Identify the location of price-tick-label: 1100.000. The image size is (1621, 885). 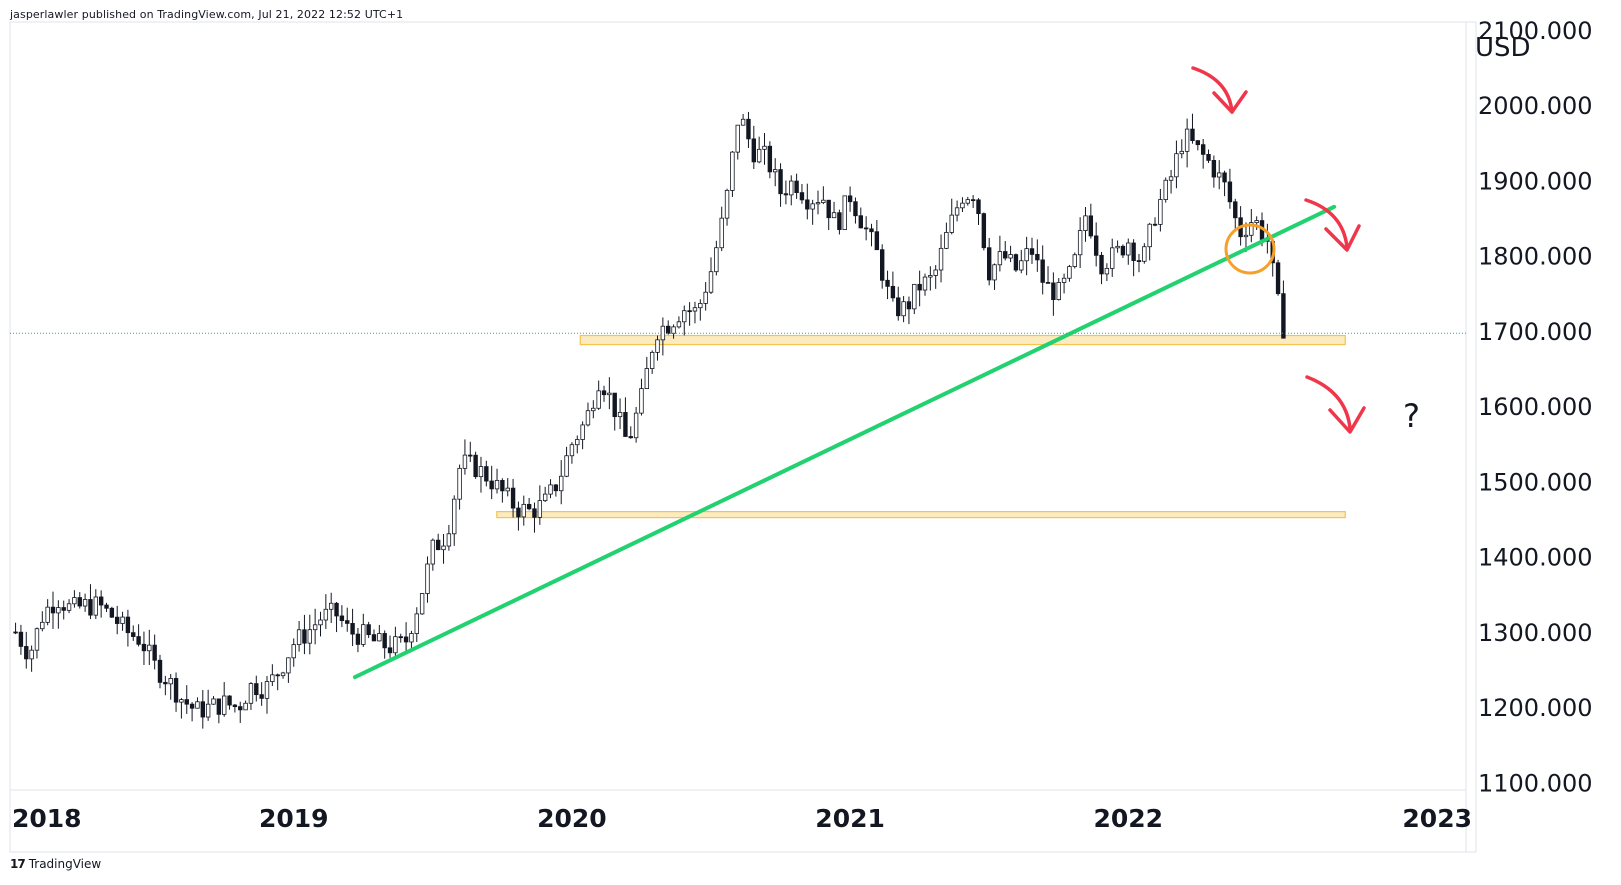
(1535, 783).